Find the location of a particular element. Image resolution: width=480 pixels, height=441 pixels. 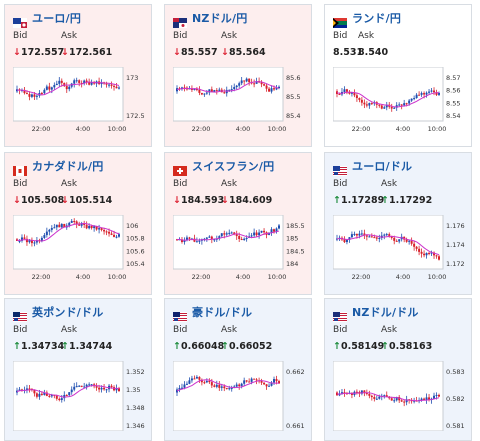

currency-pair-link: ユーロ/円 is located at coordinates (57, 18).